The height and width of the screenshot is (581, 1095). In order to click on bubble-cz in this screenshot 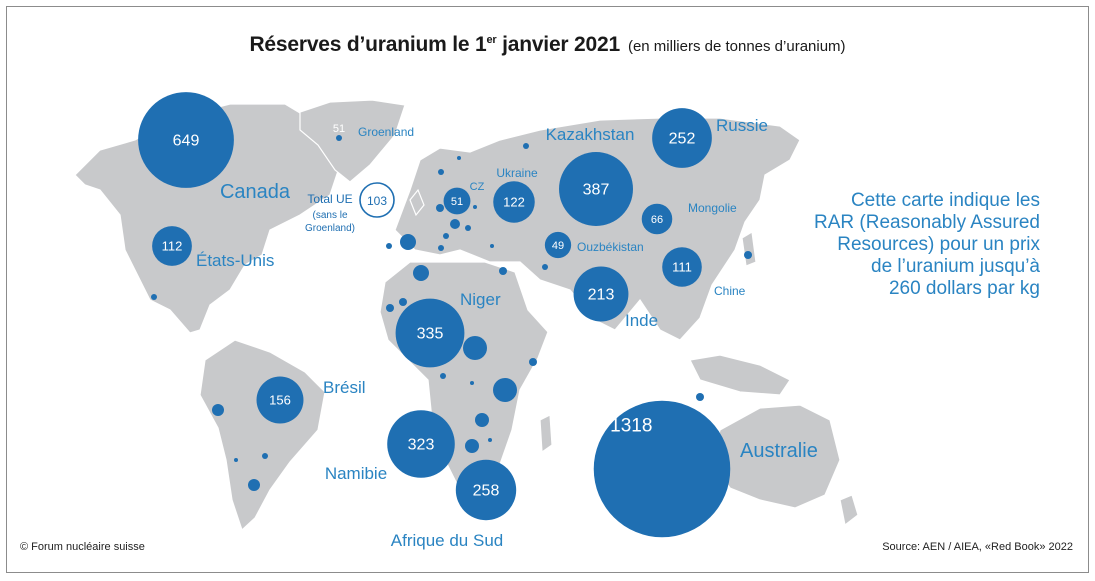, I will do `click(457, 201)`.